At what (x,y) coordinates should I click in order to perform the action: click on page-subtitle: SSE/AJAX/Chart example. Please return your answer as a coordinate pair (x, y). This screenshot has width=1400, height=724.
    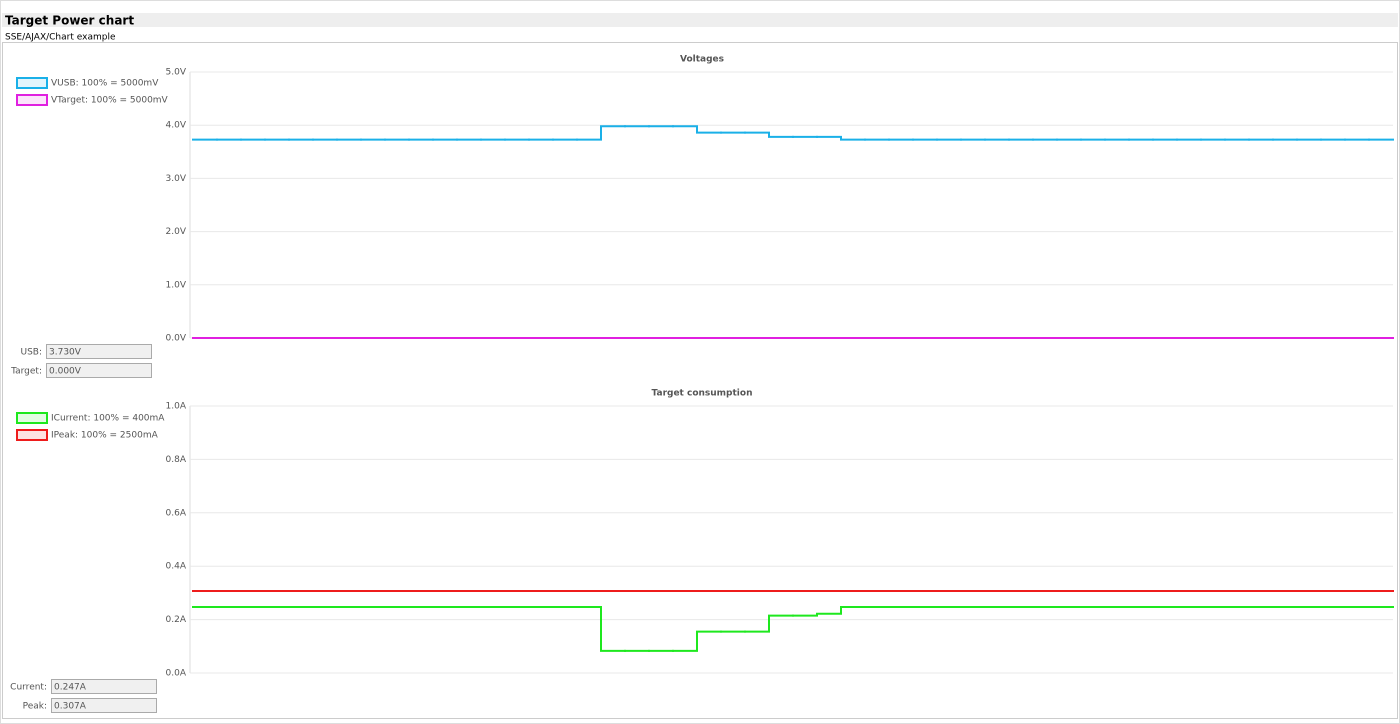
    Looking at the image, I should click on (60, 38).